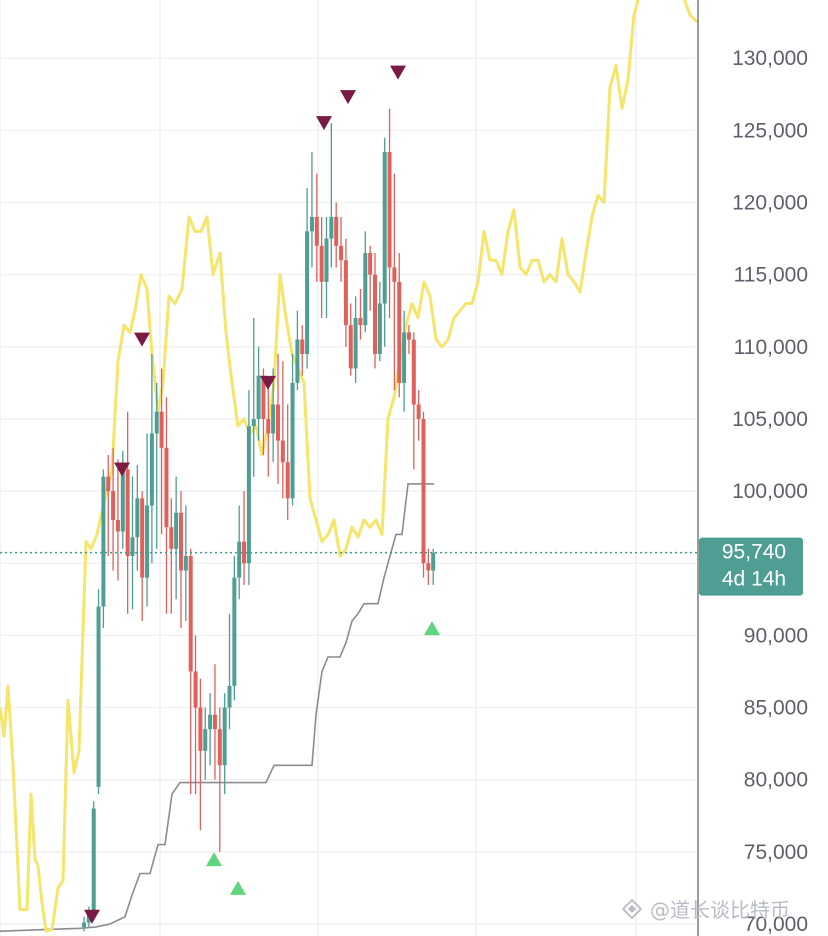 This screenshot has width=828, height=936. I want to click on watermark-text: @道长谈比特币, so click(720, 910).